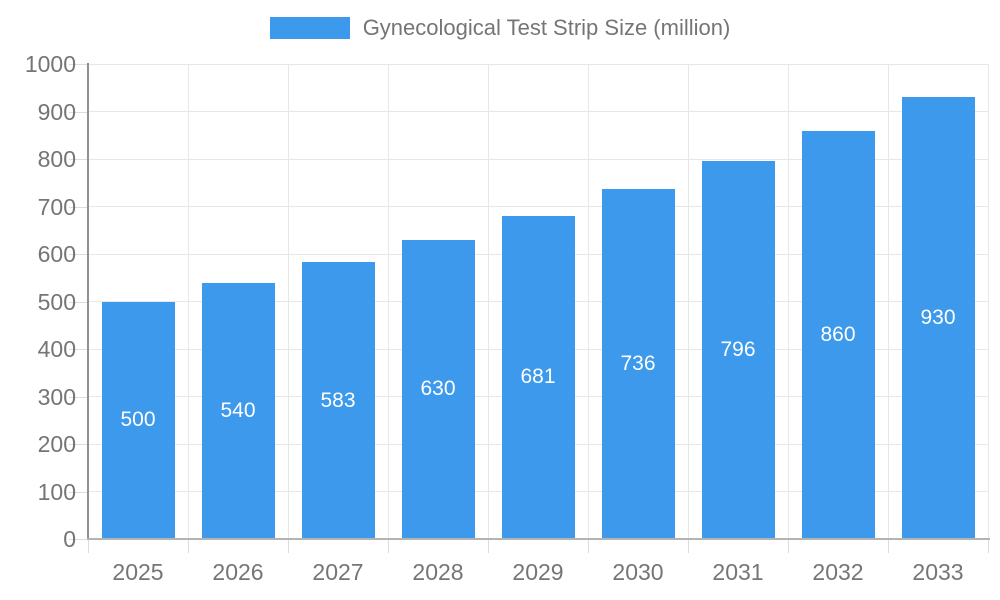 This screenshot has width=1000, height=600. What do you see at coordinates (738, 572) in the screenshot?
I see `x-tick-label: 2031` at bounding box center [738, 572].